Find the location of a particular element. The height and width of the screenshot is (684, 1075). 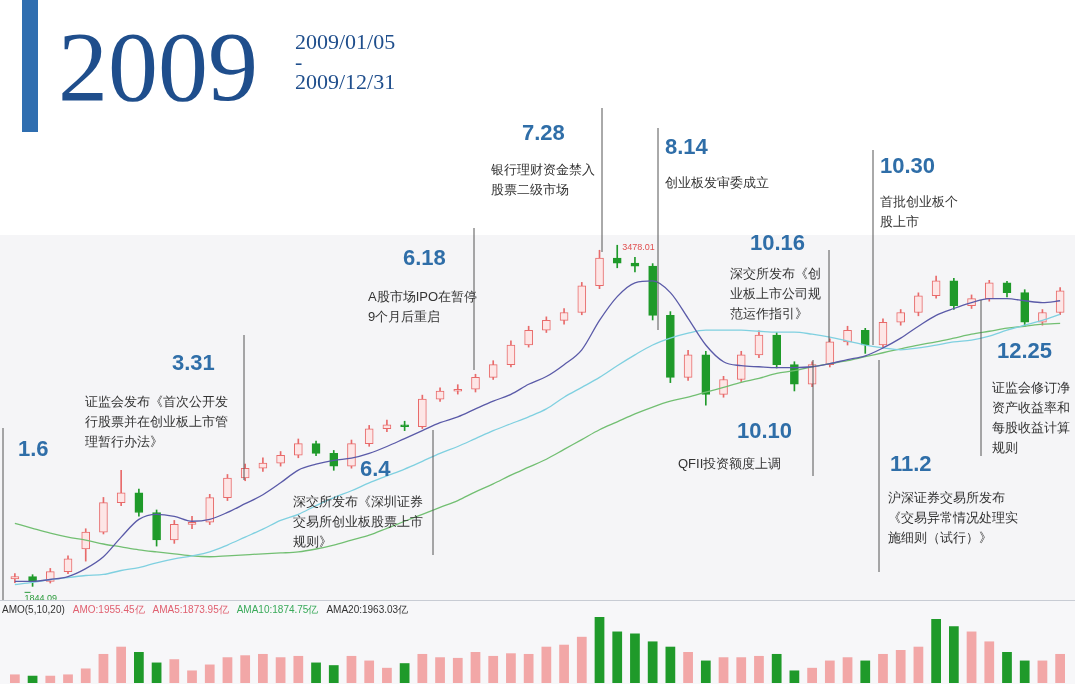

text: 银行理财资金禁入股票二级市场 is located at coordinates (543, 180).